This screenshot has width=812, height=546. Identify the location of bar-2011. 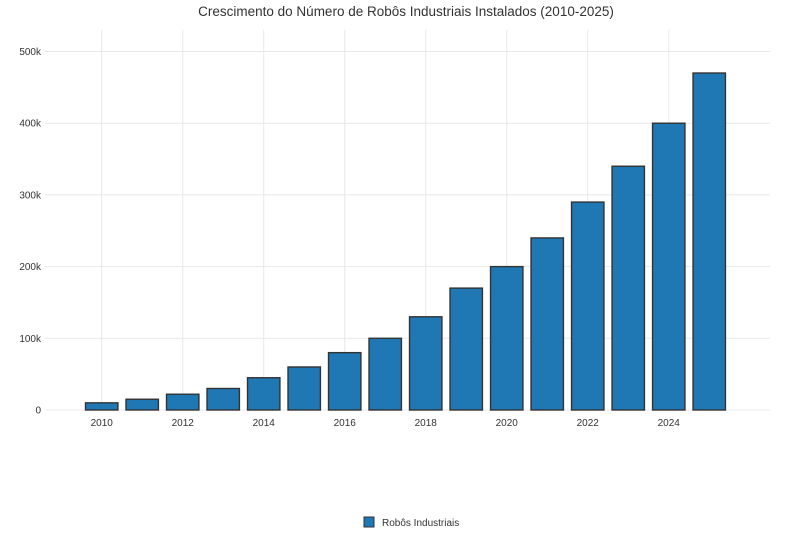
(142, 404).